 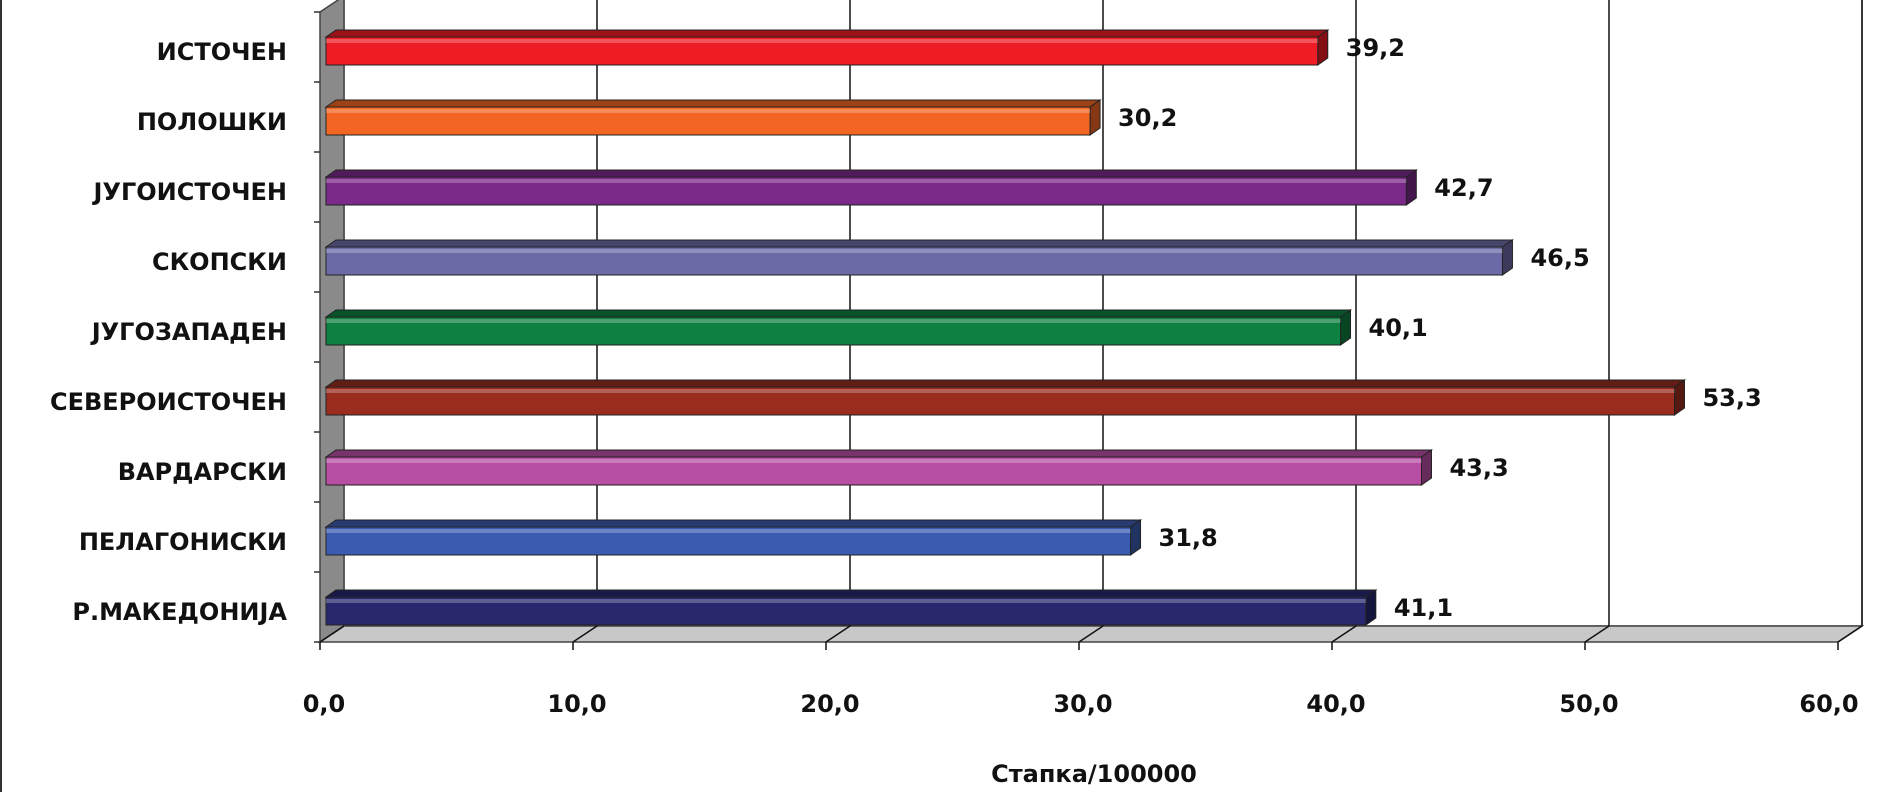 I want to click on value-label: 53,3, so click(x=1731, y=398).